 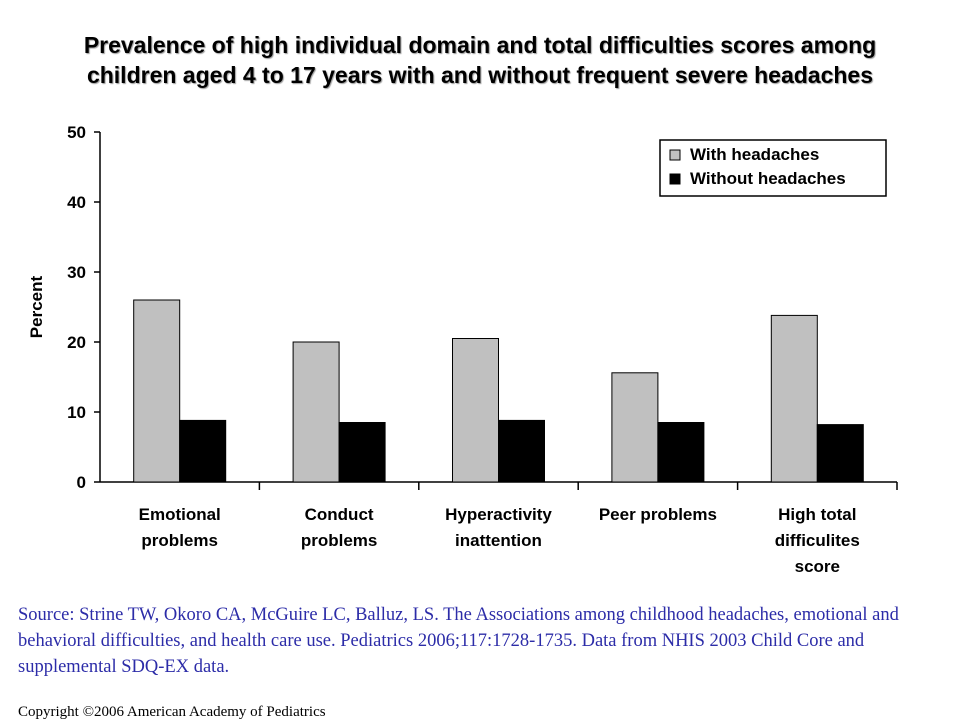 What do you see at coordinates (76, 202) in the screenshot?
I see `y-tick-label: 40` at bounding box center [76, 202].